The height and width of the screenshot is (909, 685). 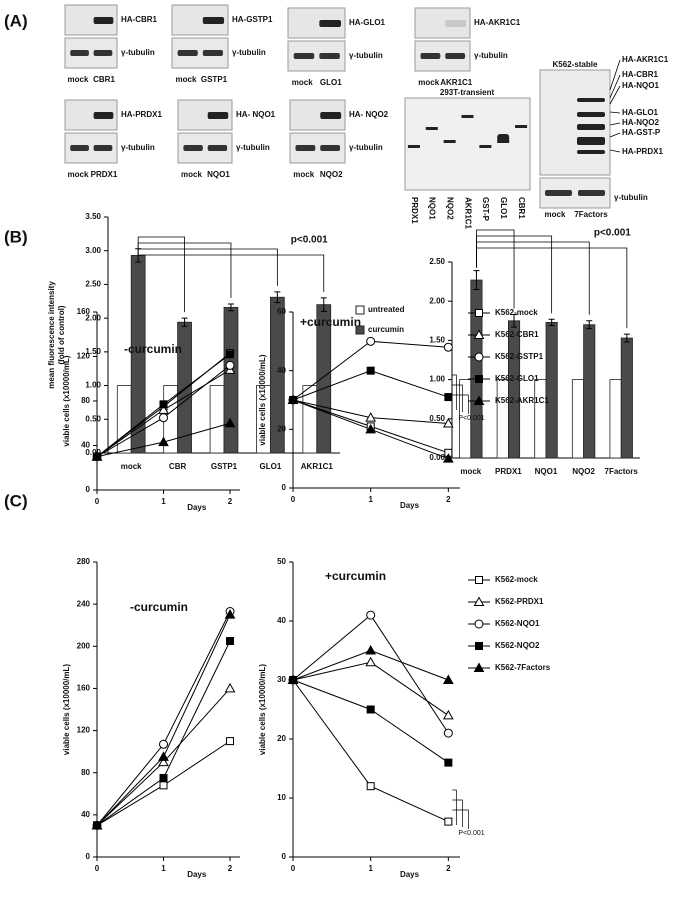 I want to click on panel-label: (A), so click(x=16, y=20).